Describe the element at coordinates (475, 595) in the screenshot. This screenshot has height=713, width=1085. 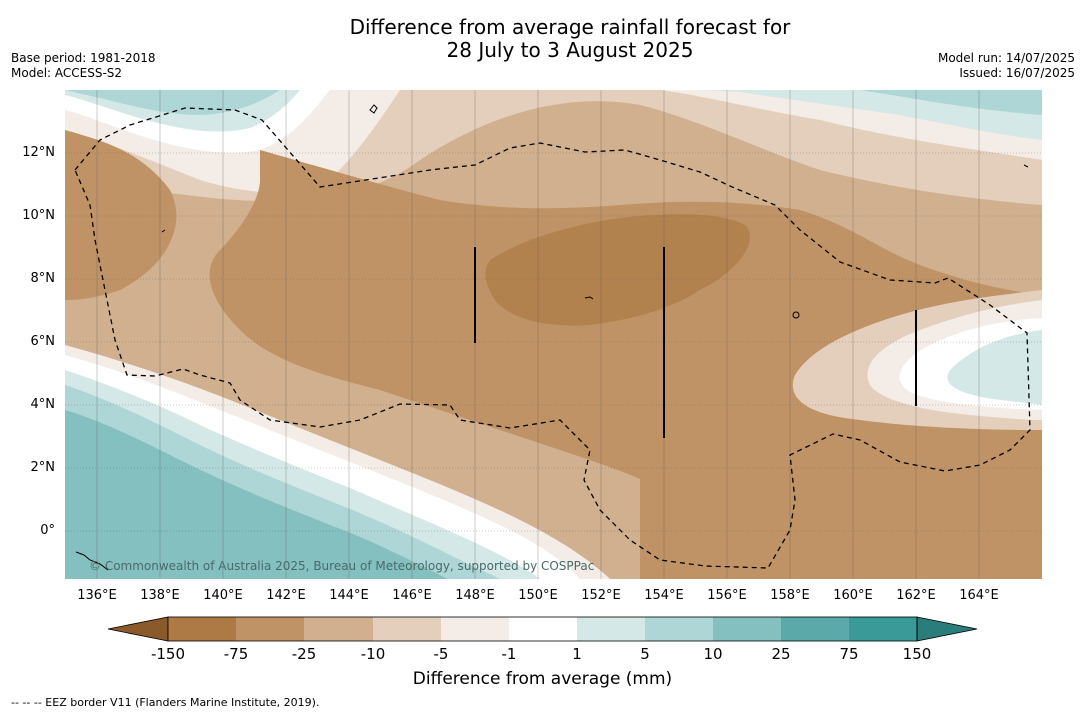
I see `lon-label: 148°E` at that location.